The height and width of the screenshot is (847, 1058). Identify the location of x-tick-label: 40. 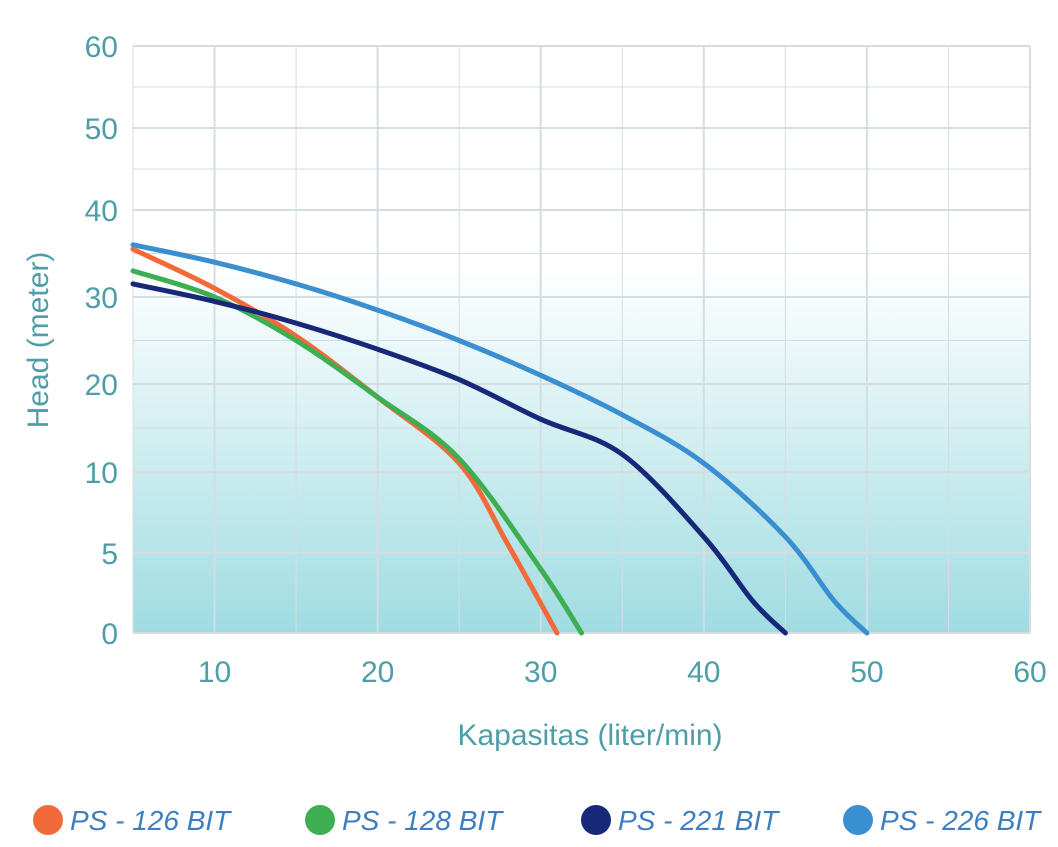
(703, 672).